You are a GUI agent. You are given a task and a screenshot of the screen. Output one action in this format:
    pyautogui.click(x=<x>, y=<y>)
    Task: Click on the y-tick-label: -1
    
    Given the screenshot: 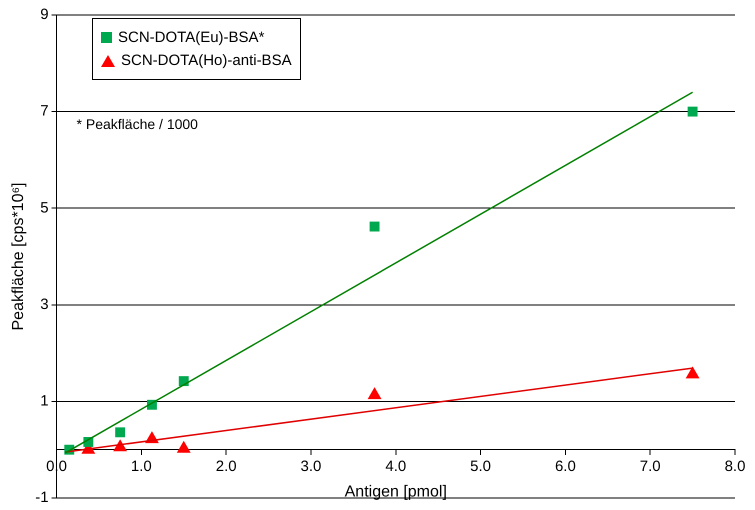 What is the action you would take?
    pyautogui.click(x=42, y=497)
    